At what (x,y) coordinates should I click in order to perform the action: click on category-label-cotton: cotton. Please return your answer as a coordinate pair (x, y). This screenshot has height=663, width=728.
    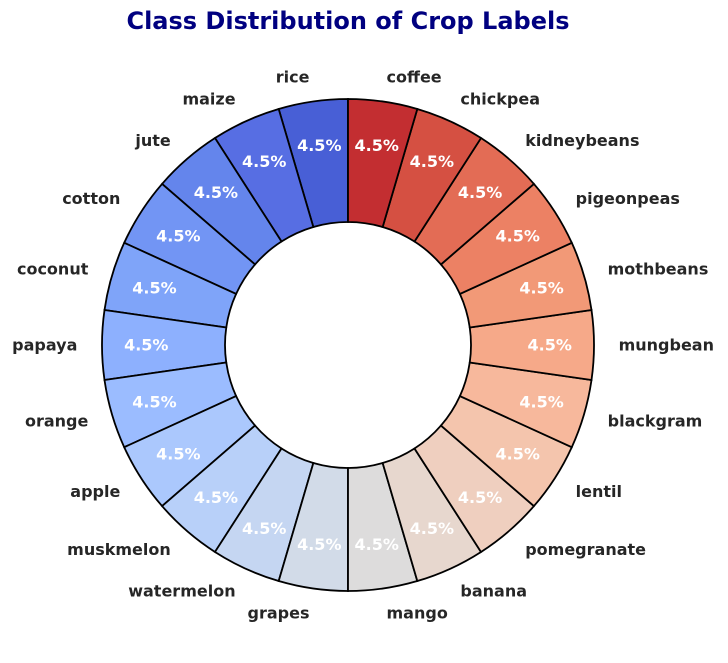
    Looking at the image, I should click on (91, 198).